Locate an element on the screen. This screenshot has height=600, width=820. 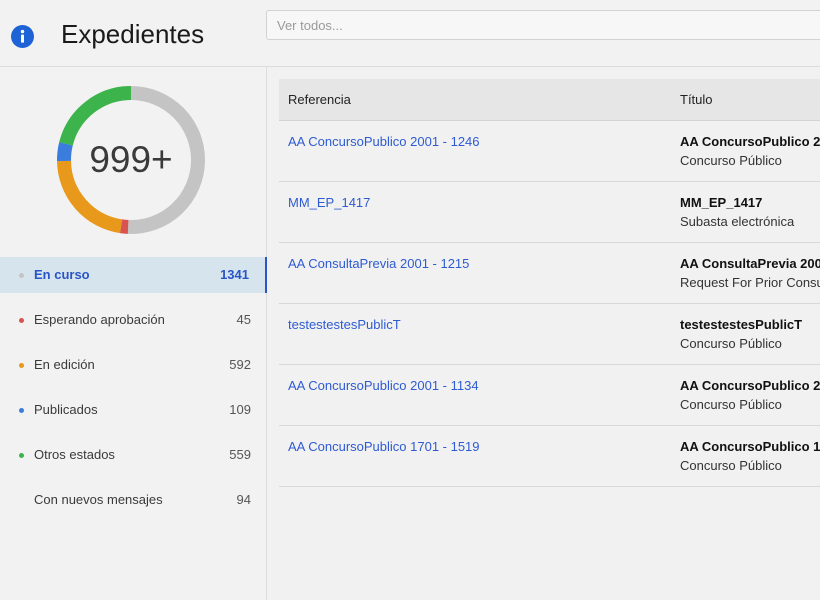
status-label: Esperando aprobación is located at coordinates (99, 319).